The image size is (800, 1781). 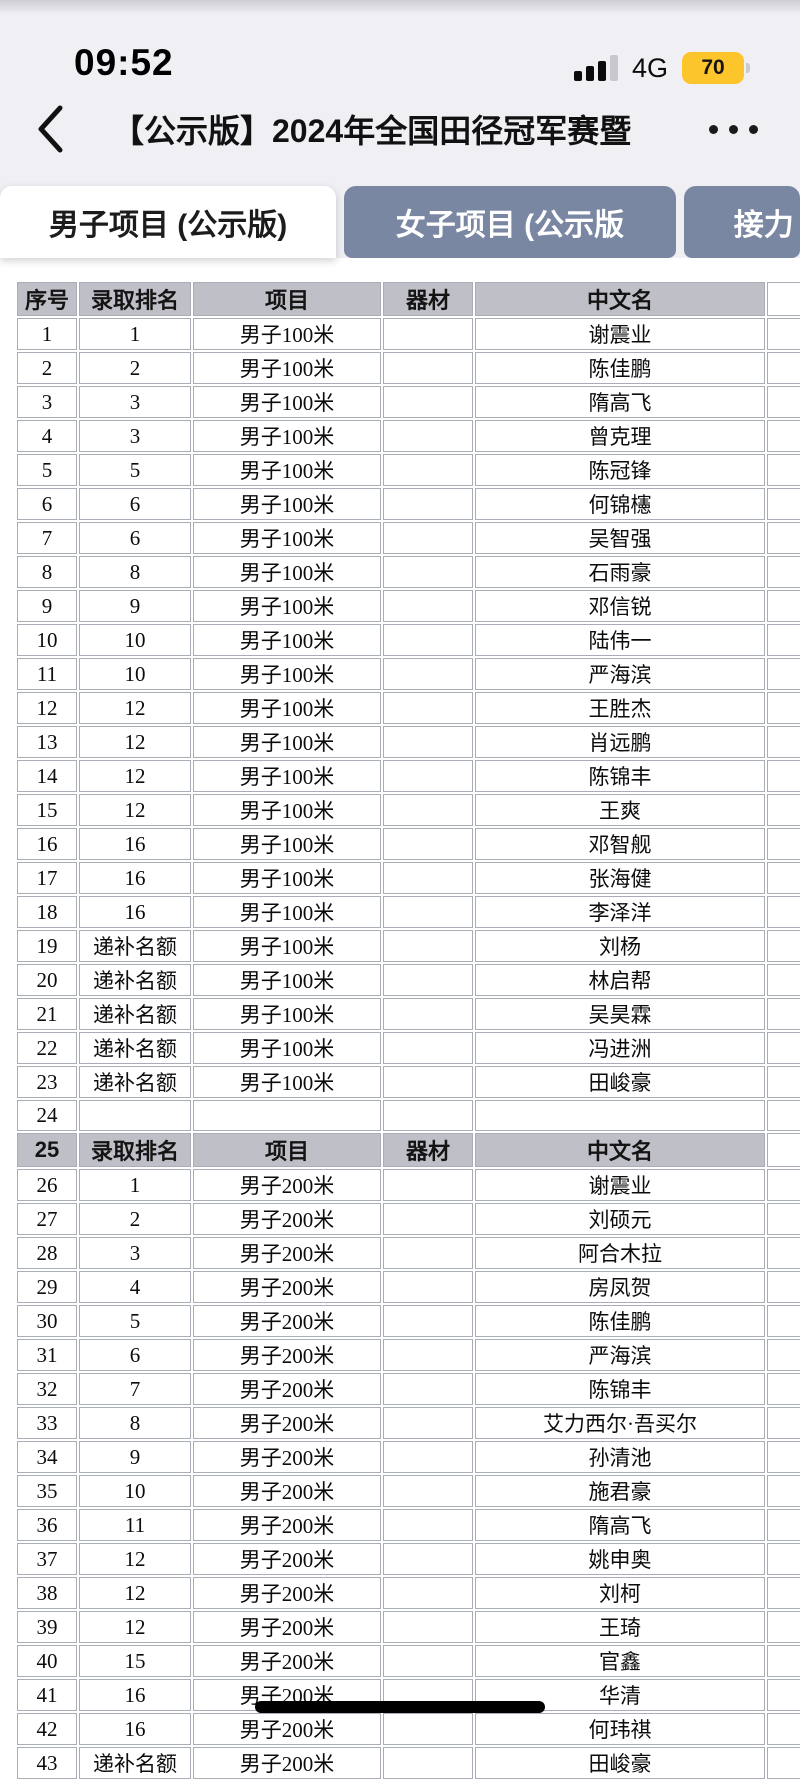 I want to click on table-row: 13 12 男子100米 肖远鹏, so click(x=408, y=742).